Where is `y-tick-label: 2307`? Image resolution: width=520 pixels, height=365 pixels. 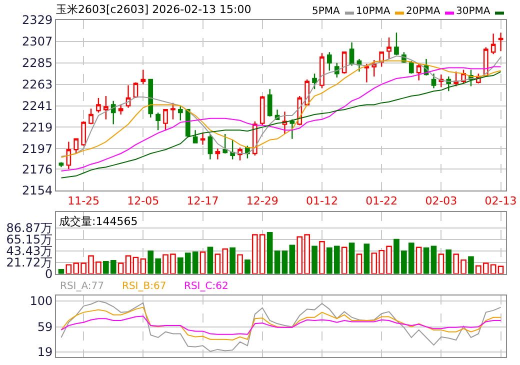
y-tick-label: 2307 is located at coordinates (37, 41).